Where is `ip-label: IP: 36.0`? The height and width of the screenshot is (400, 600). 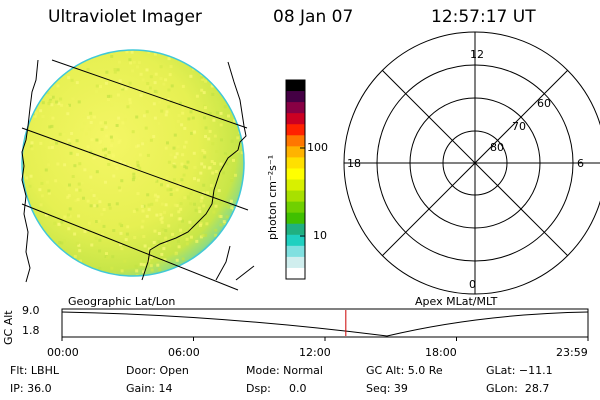 ip-label: IP: 36.0 is located at coordinates (31, 388).